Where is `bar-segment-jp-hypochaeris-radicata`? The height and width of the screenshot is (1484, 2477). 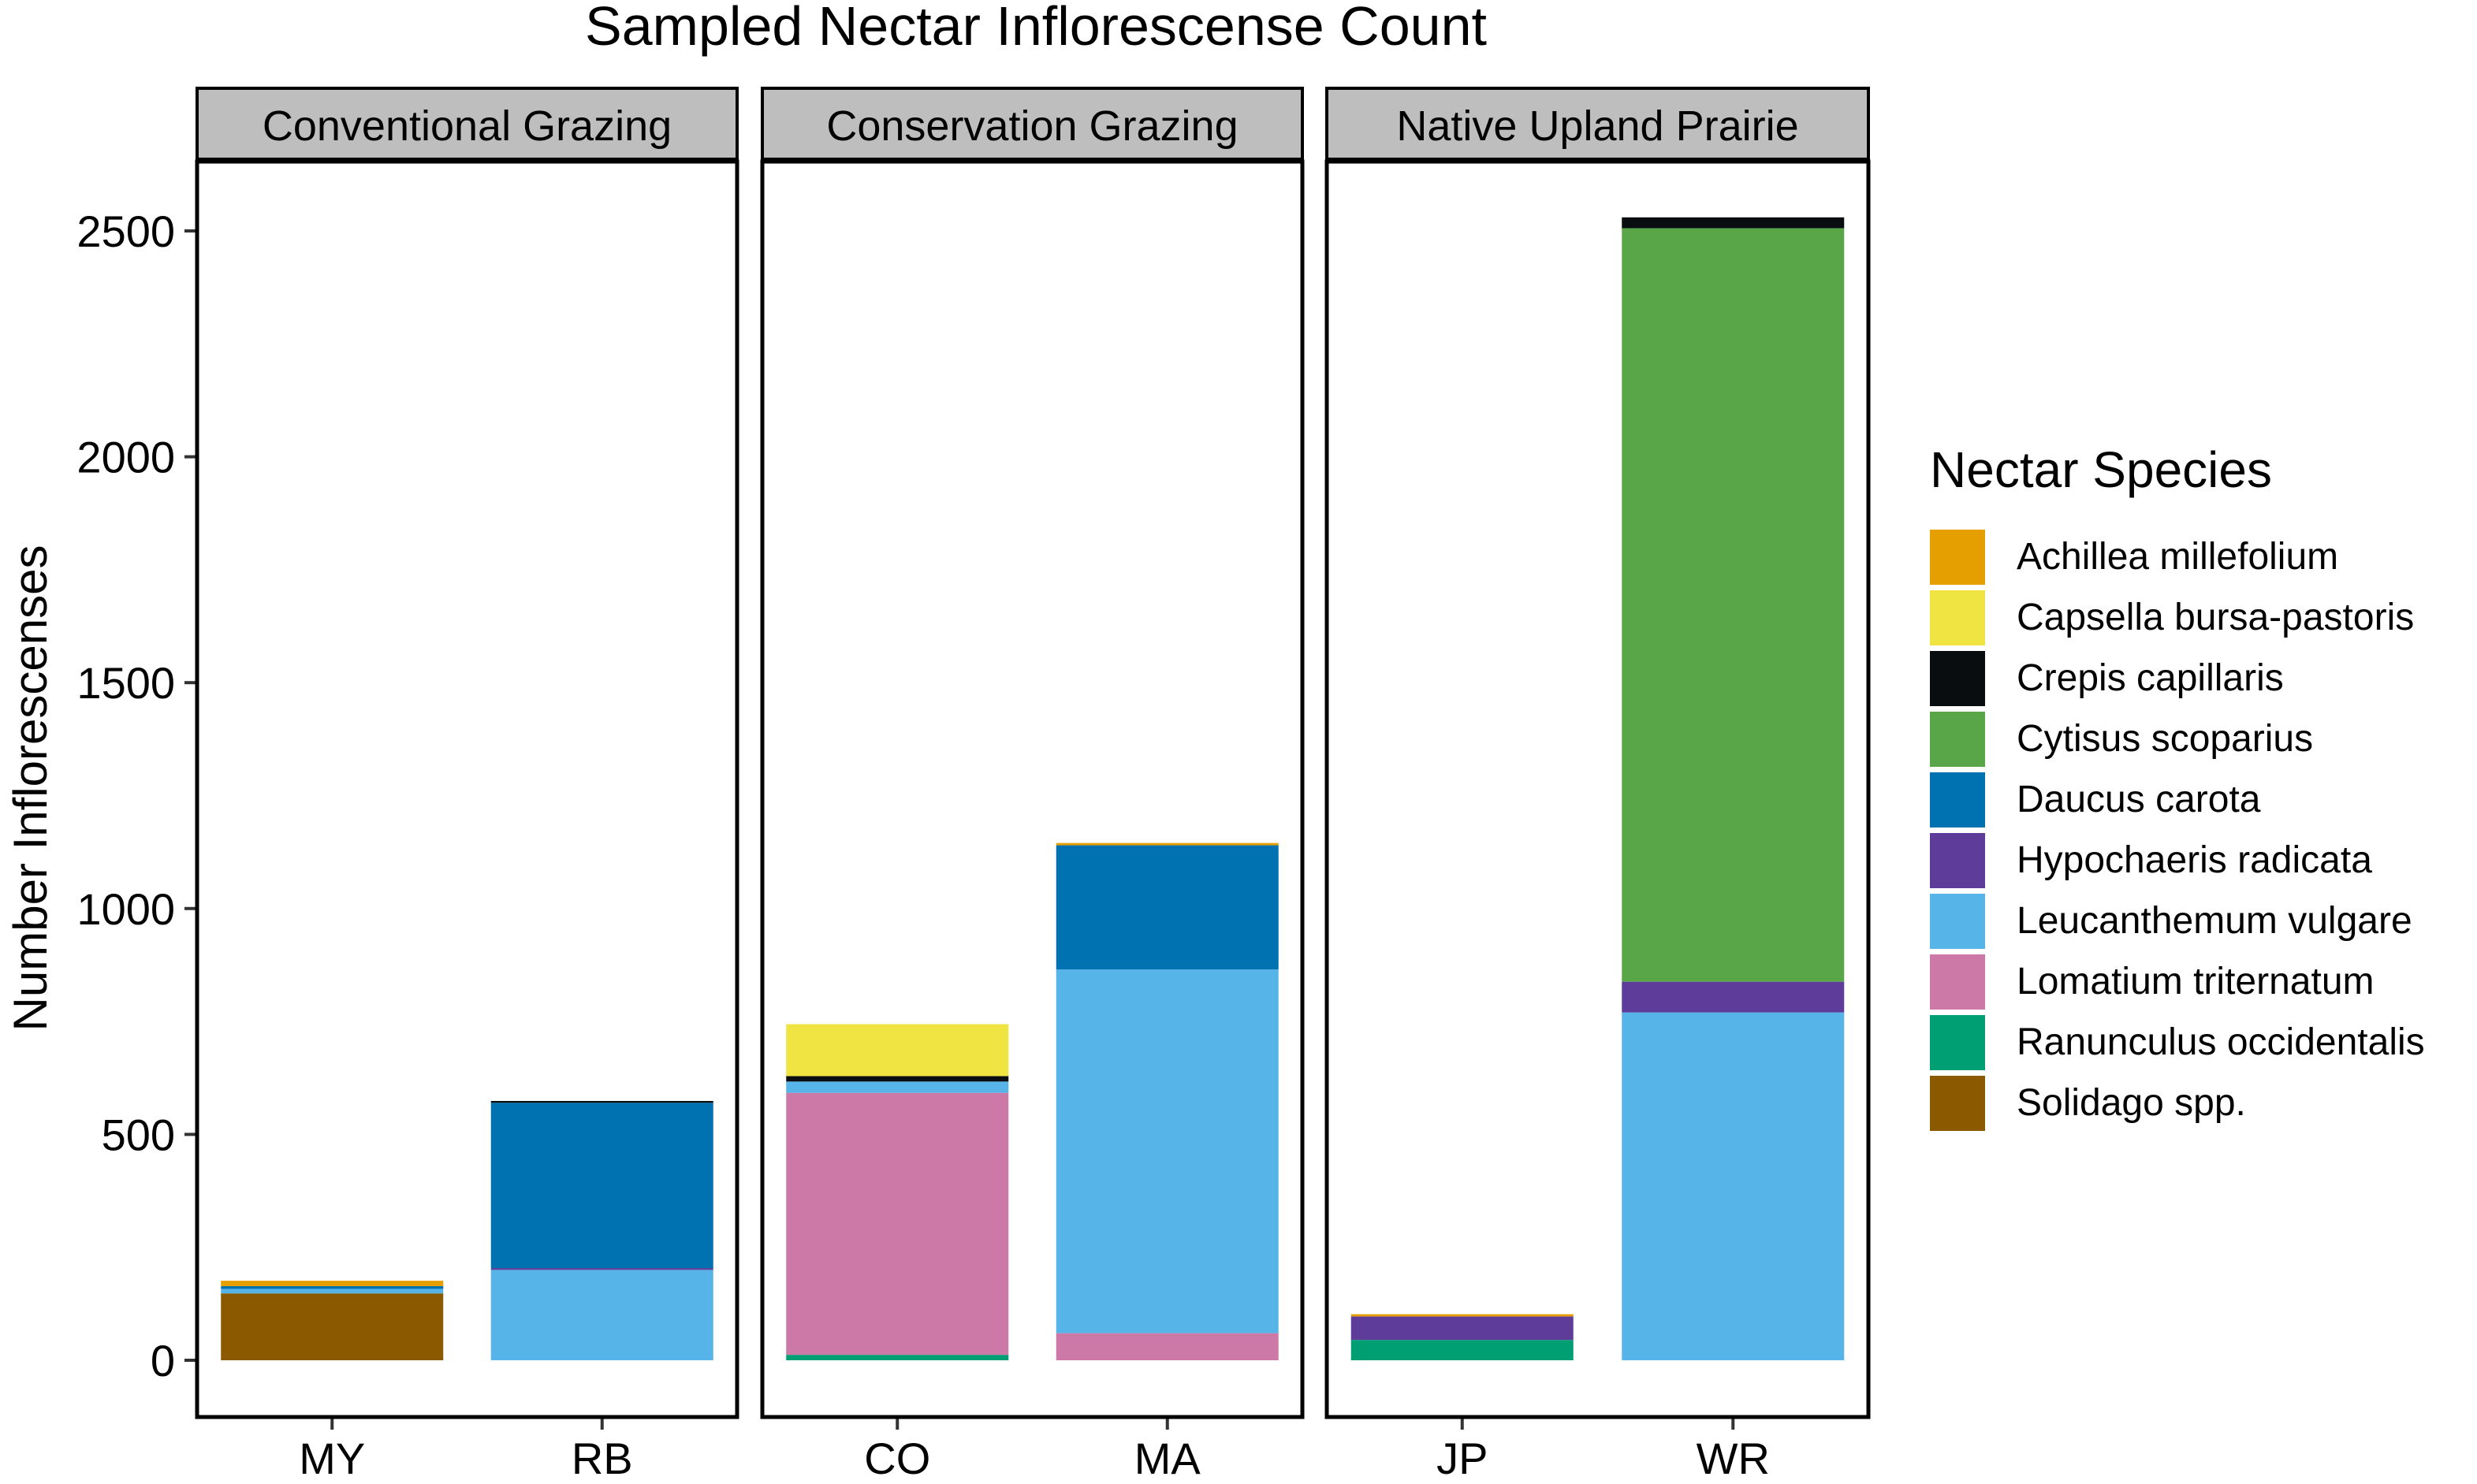 bar-segment-jp-hypochaeris-radicata is located at coordinates (1462, 1328).